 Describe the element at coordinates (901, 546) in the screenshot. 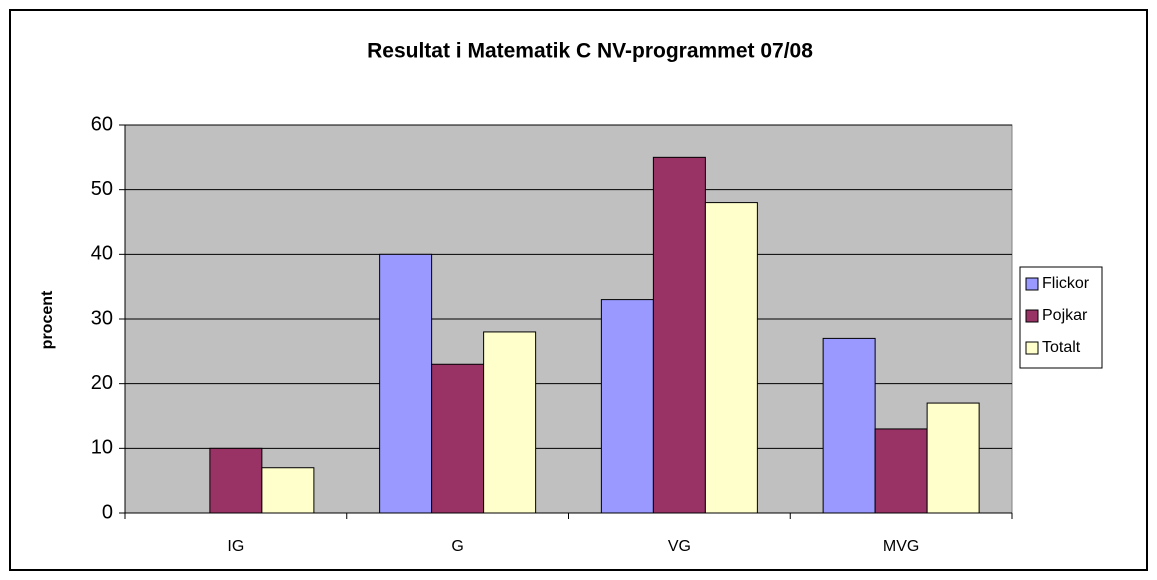

I see `x-tick-label: MVG` at that location.